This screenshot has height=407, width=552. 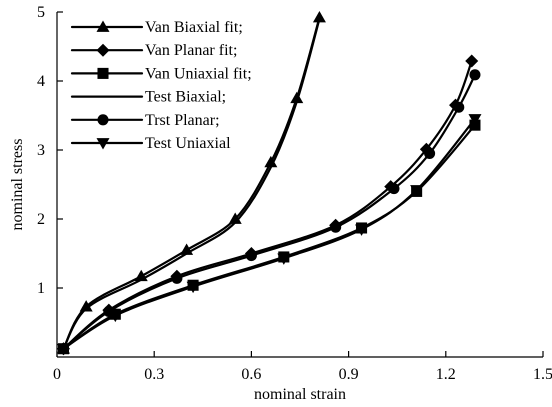 I want to click on legend-entry: Van Planar fit;, so click(x=153, y=50).